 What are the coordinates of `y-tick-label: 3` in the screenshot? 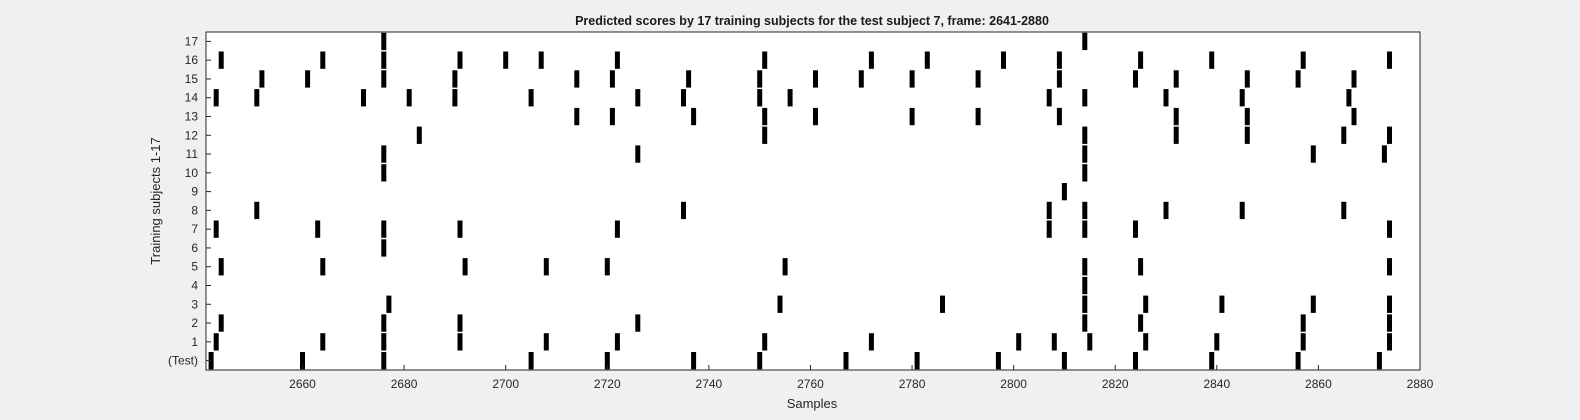 It's located at (194, 304).